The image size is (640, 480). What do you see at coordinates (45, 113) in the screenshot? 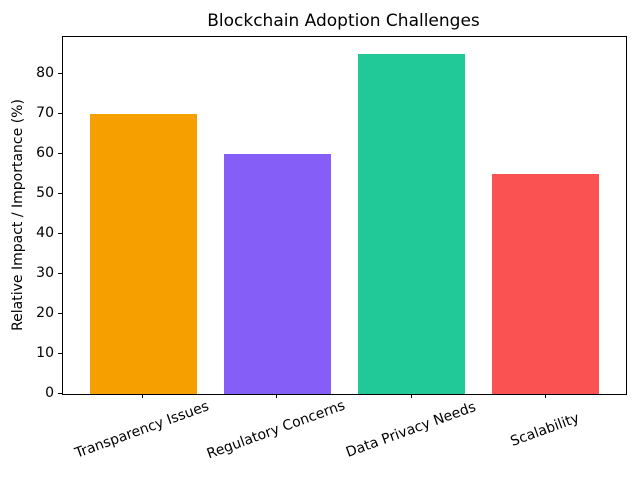
I see `y-tick-label: 70` at bounding box center [45, 113].